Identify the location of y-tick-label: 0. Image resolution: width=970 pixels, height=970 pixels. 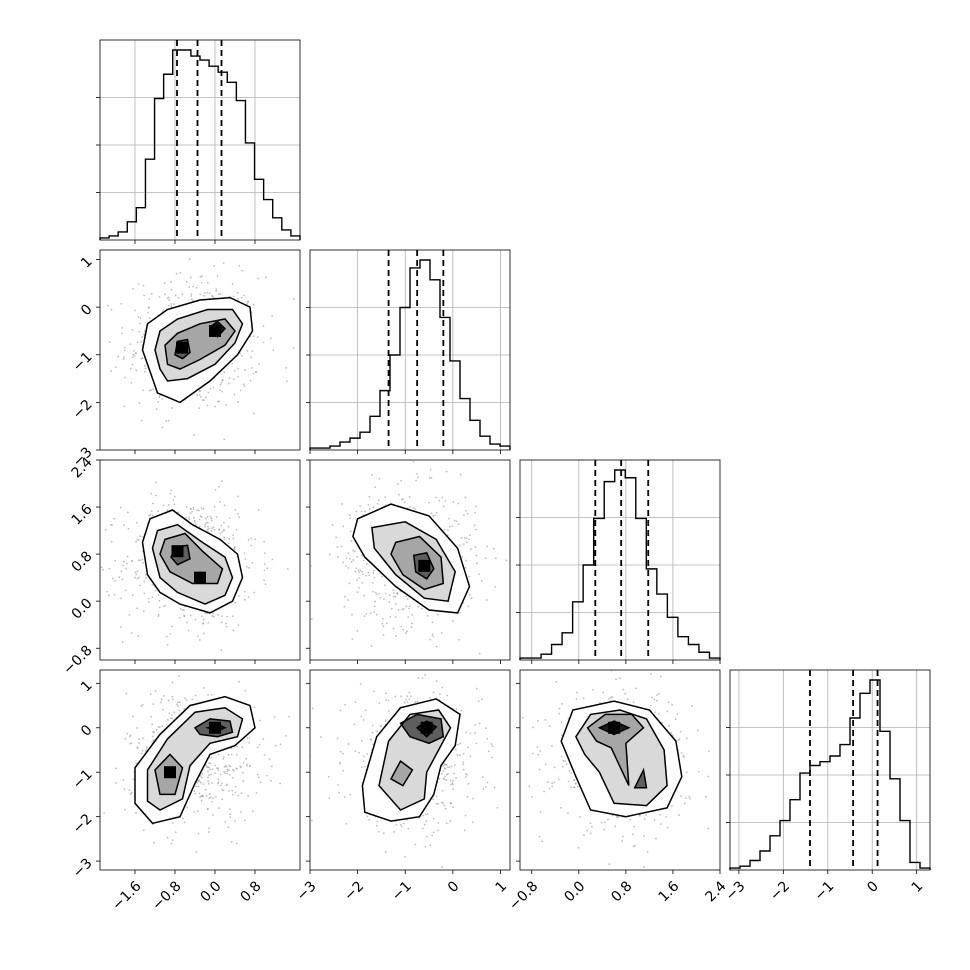
(87, 731).